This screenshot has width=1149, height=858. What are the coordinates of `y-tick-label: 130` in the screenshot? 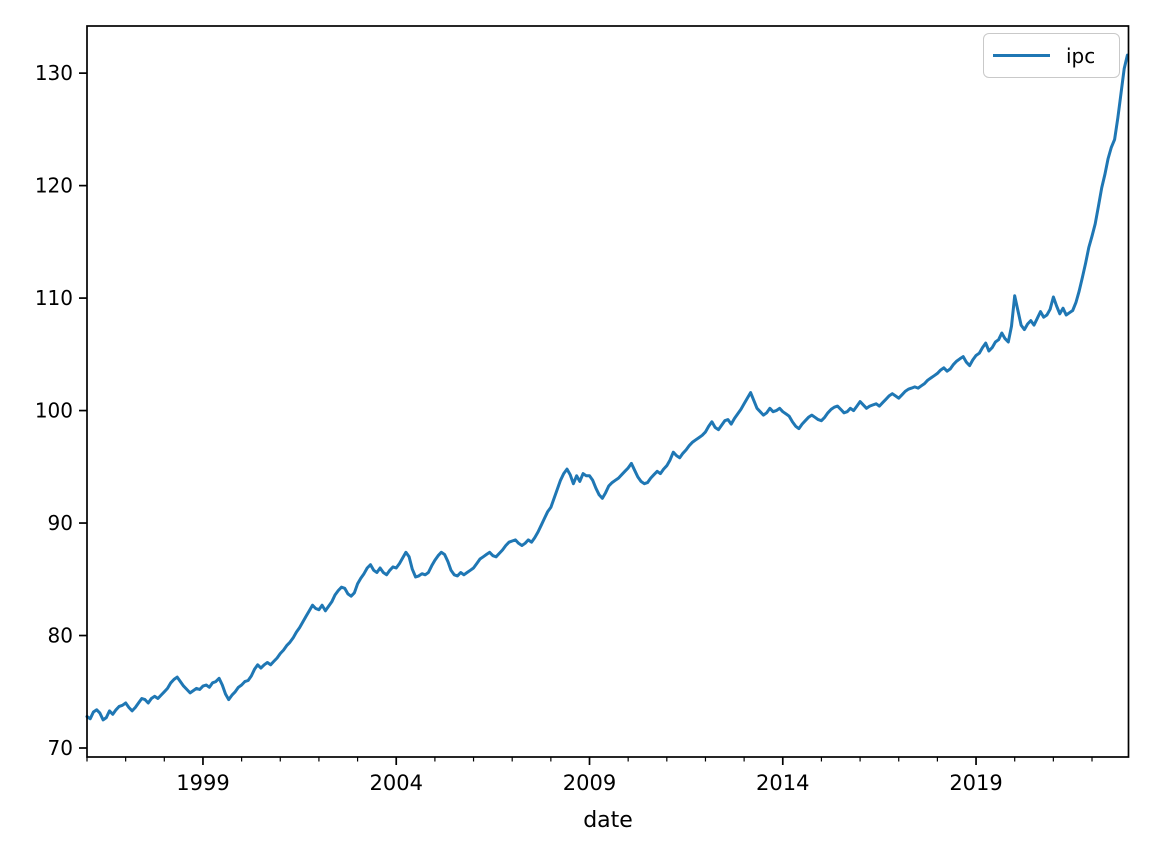 It's located at (54, 73).